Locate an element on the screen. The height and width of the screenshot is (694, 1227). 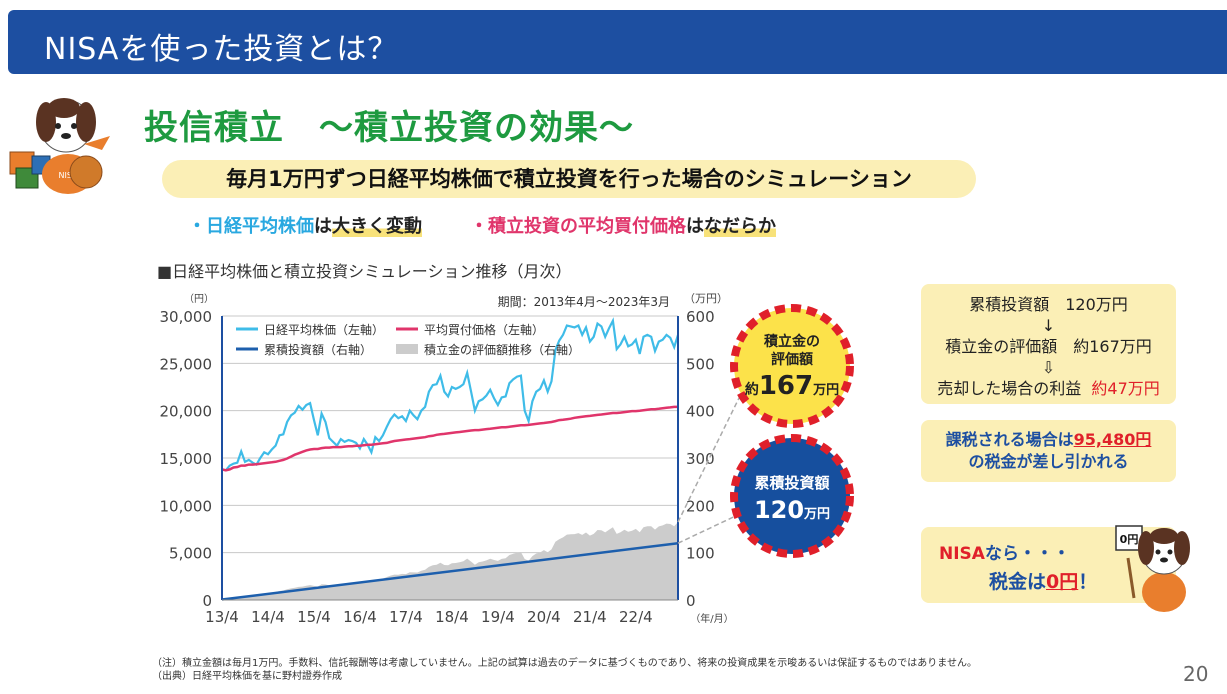
y-left-tick-label: 15,000 is located at coordinates (186, 459).